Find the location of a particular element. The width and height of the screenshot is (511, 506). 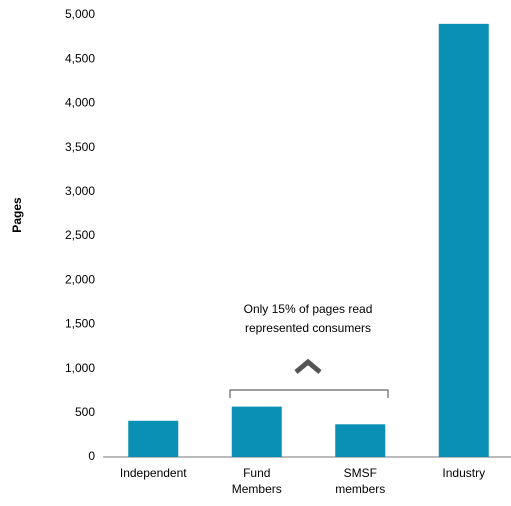

y-tick-label: 4,500 is located at coordinates (80, 58).